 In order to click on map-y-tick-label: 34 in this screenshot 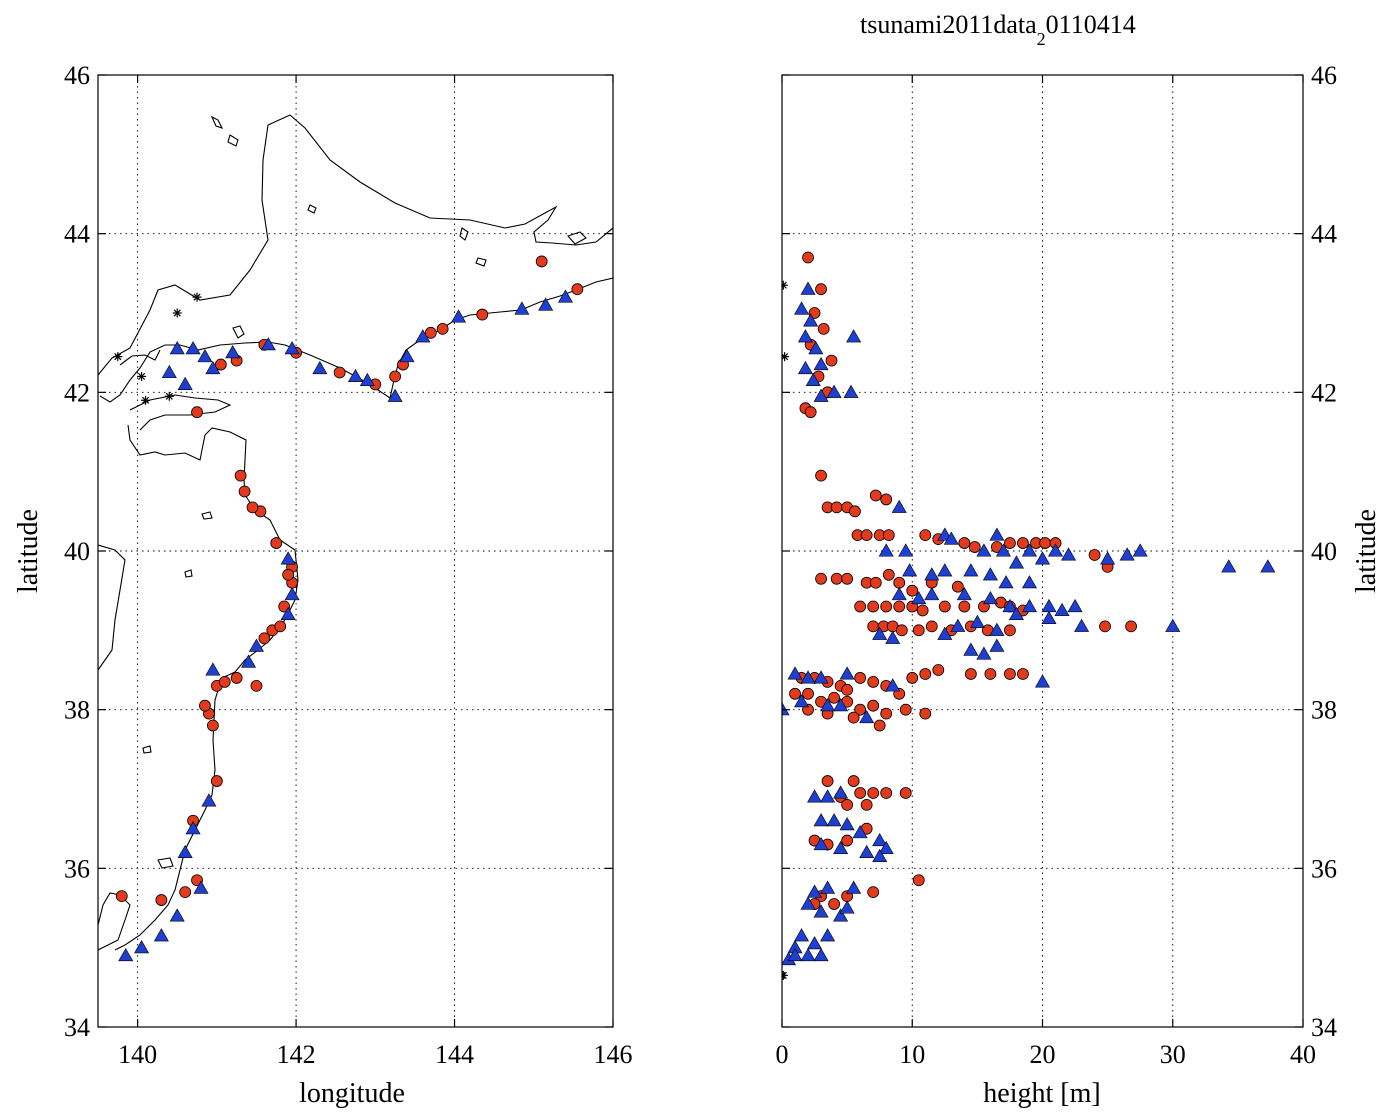, I will do `click(77, 1027)`.